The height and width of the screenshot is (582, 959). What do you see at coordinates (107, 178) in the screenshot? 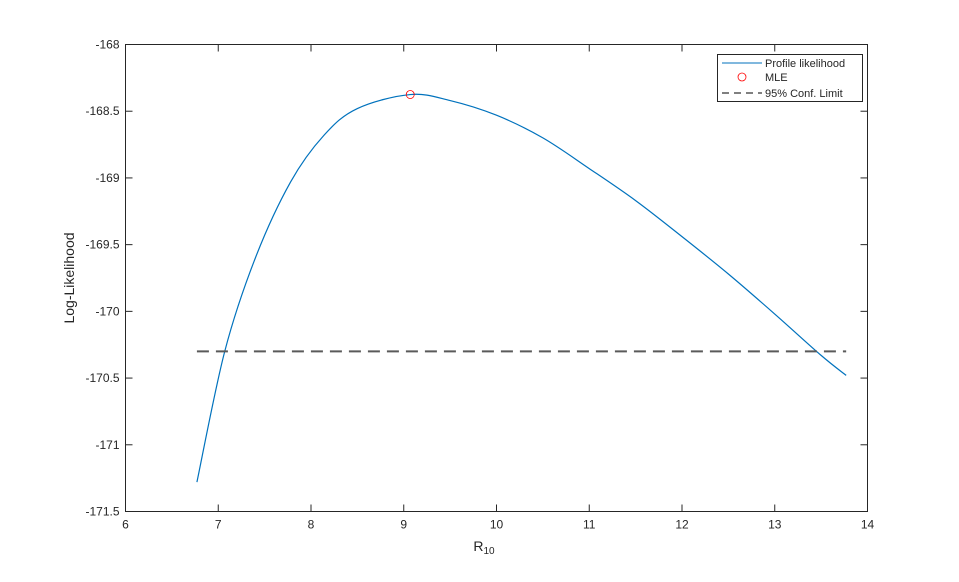
I see `y-tick-label: -169` at bounding box center [107, 178].